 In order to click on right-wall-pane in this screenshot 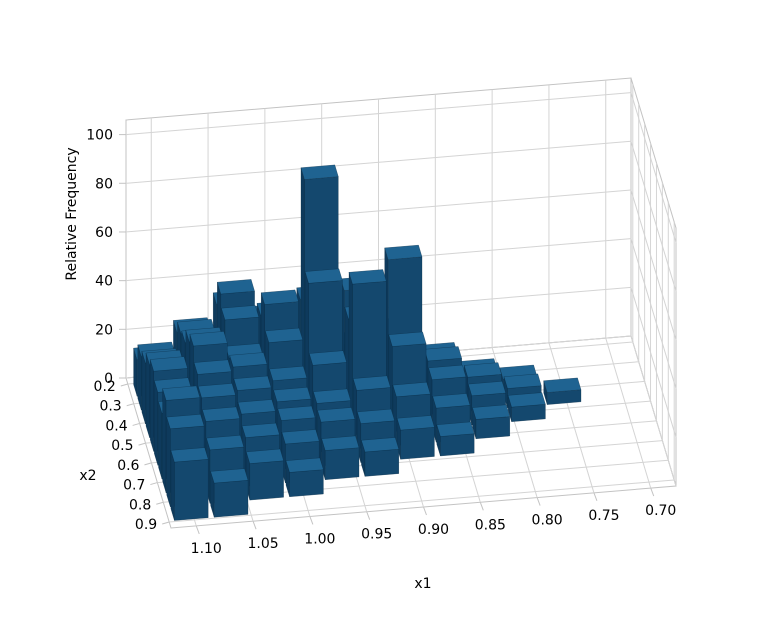, I will do `click(653, 282)`.